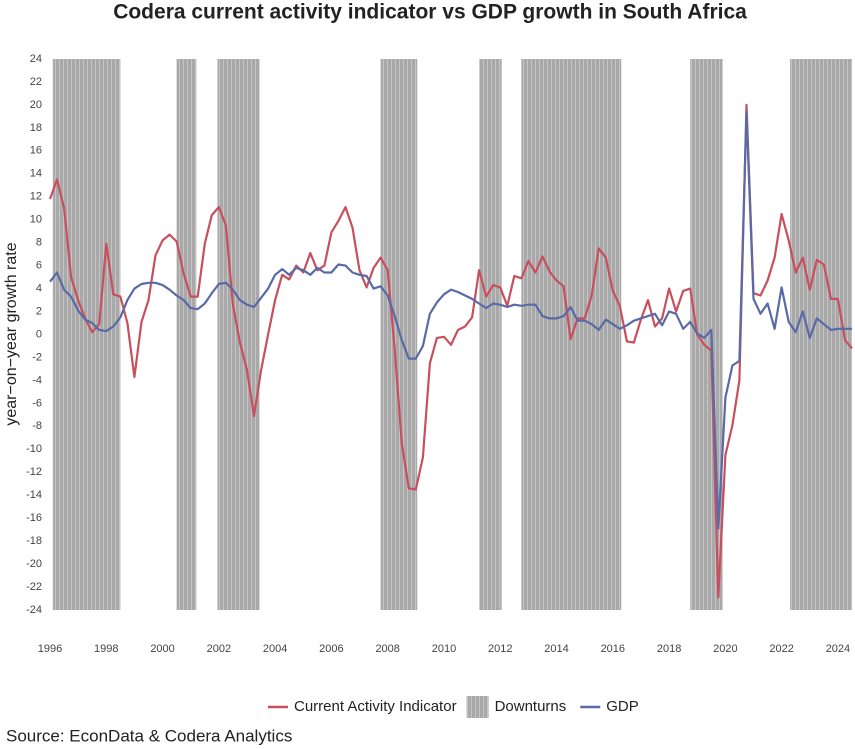  What do you see at coordinates (39, 243) in the screenshot?
I see `y-tick-label: 8` at bounding box center [39, 243].